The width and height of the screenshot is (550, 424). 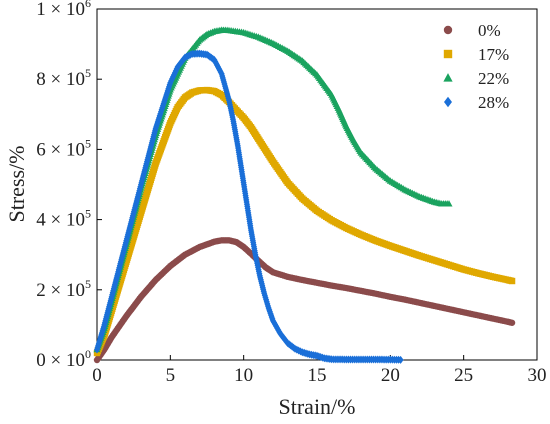 What do you see at coordinates (476, 102) in the screenshot?
I see `legend-item: 28%` at bounding box center [476, 102].